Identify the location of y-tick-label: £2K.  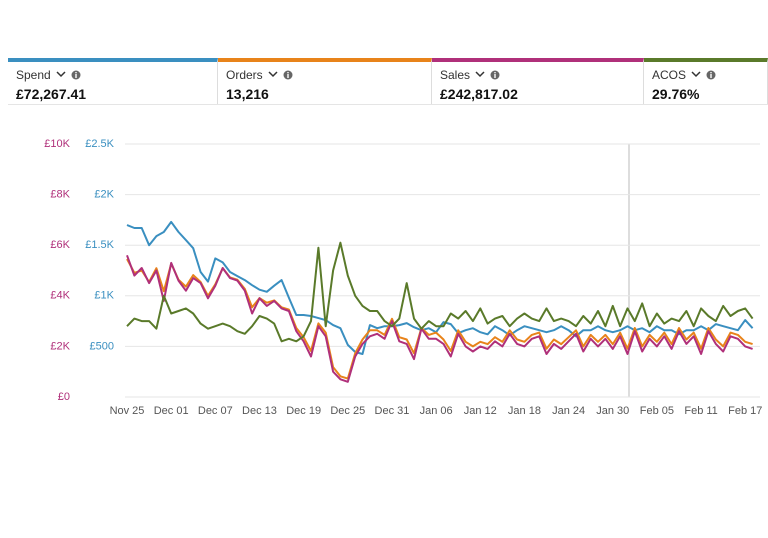
(104, 195).